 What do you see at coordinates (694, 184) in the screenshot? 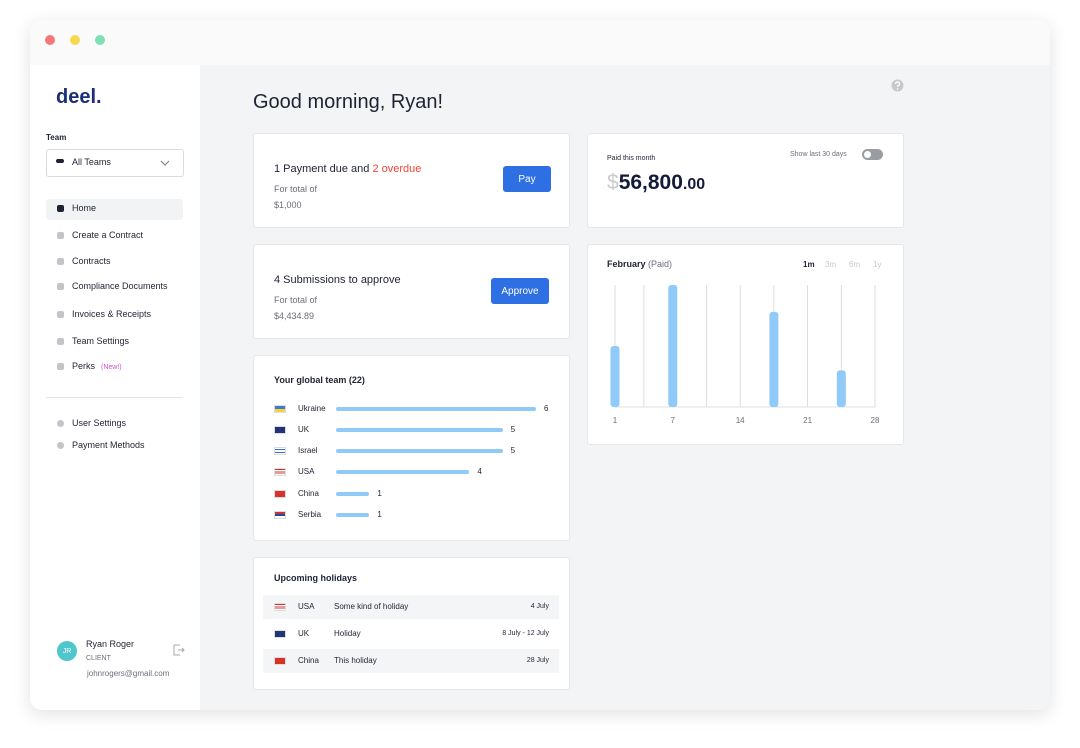
I see `cents: .00` at bounding box center [694, 184].